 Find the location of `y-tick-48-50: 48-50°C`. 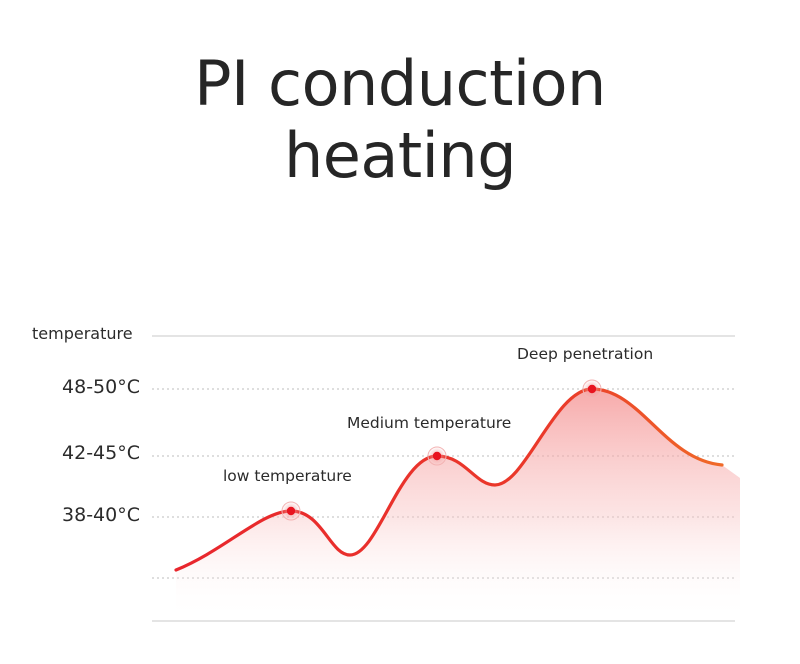

y-tick-48-50: 48-50°C is located at coordinates (101, 387).